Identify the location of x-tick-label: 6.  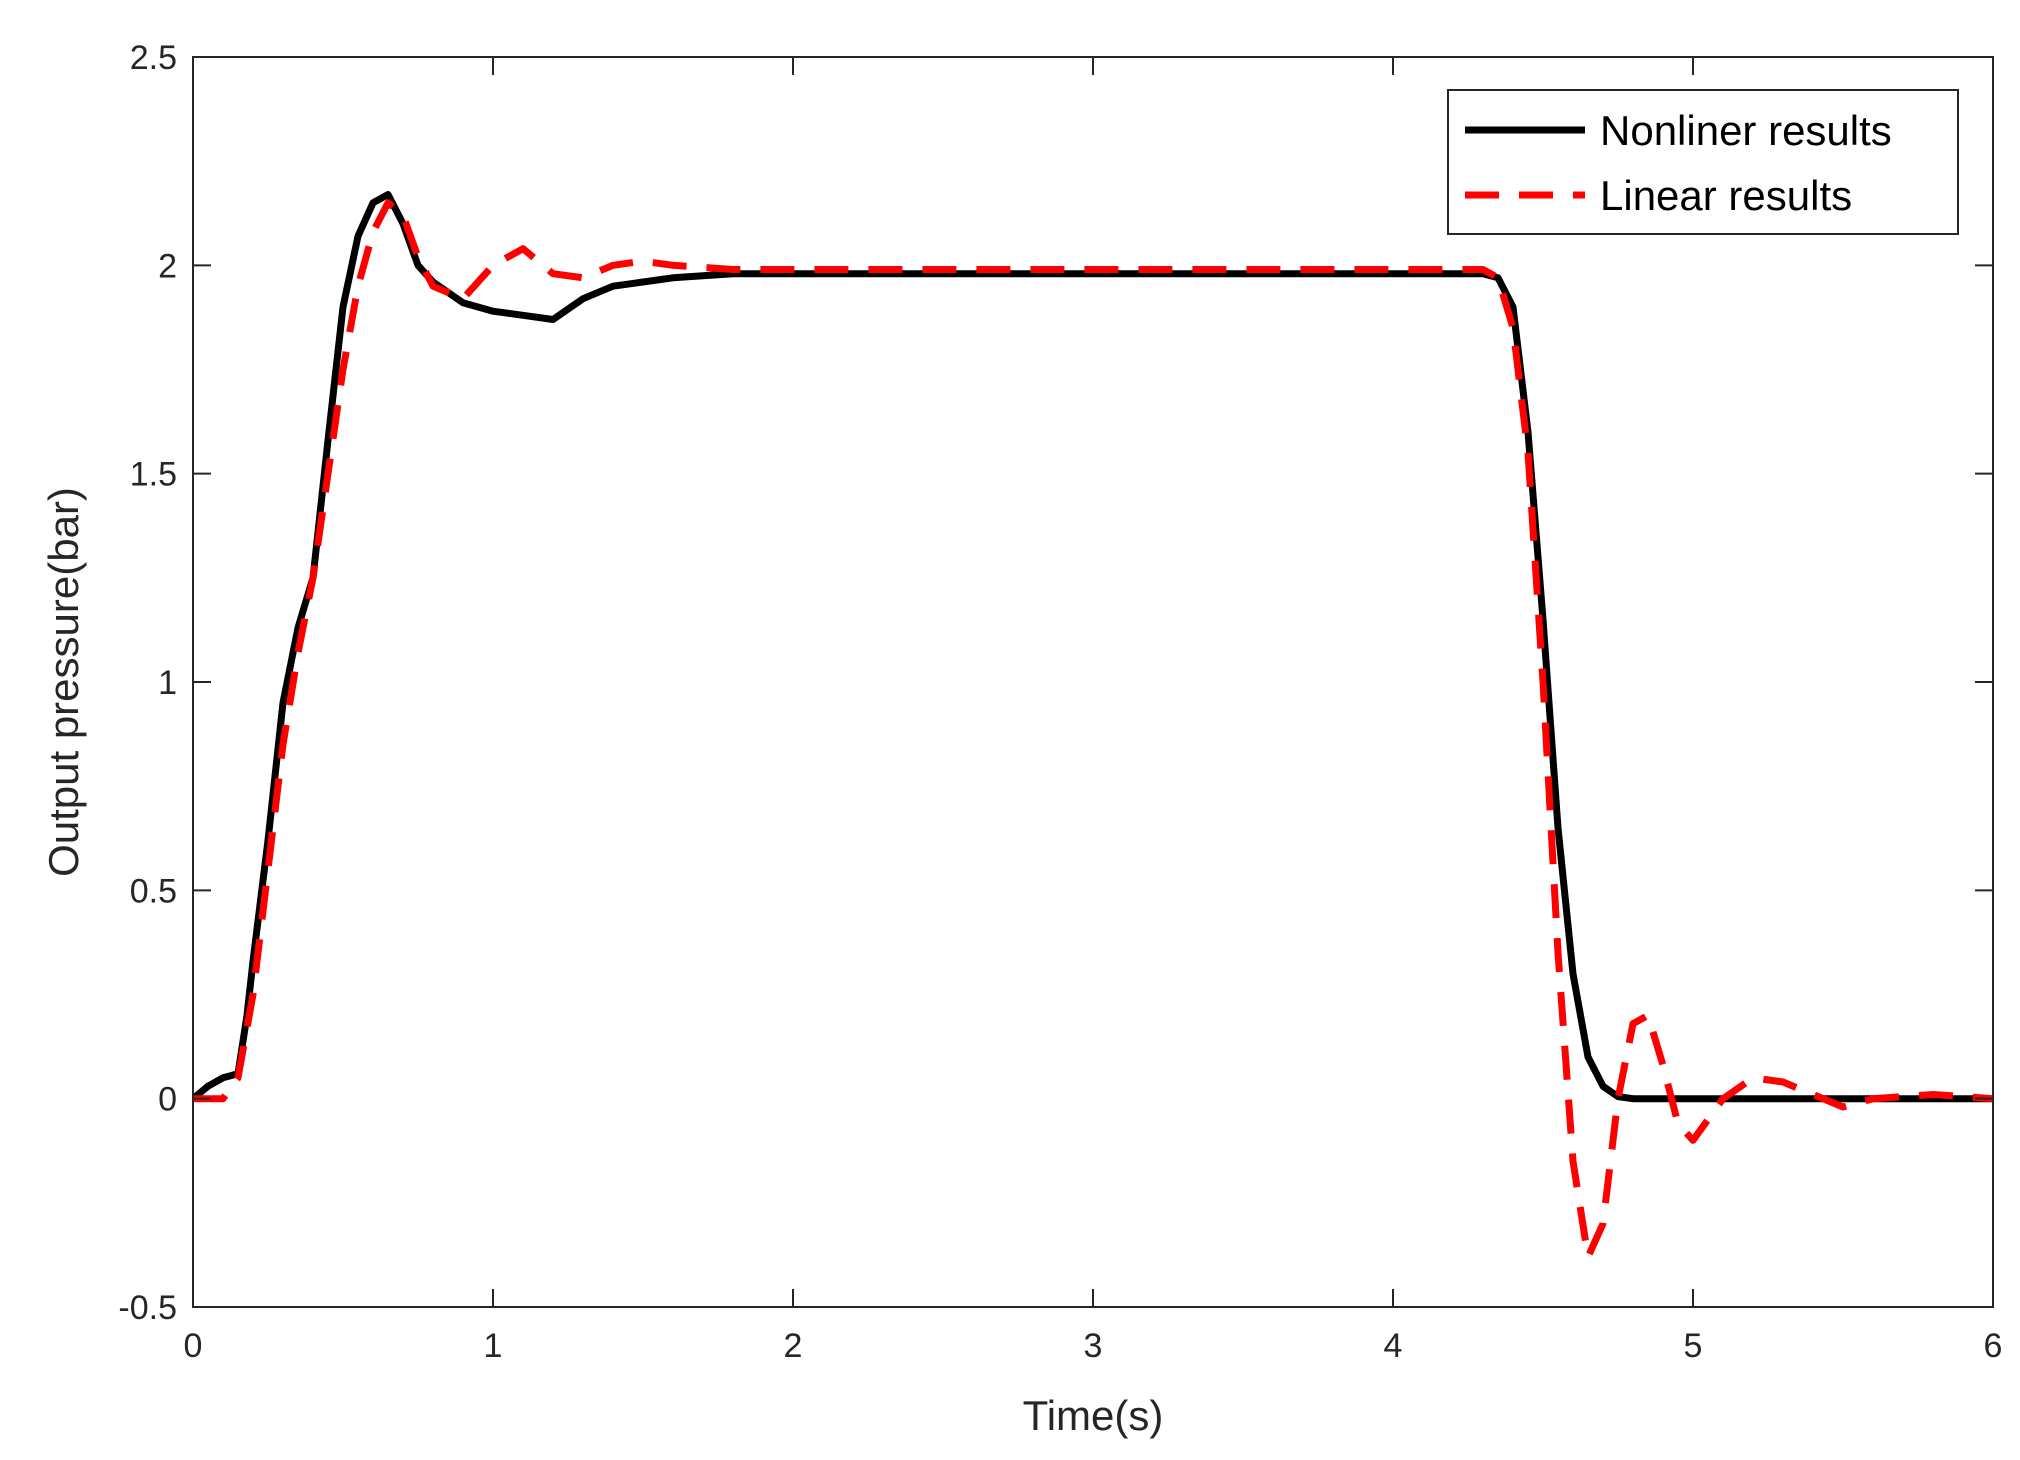
(1993, 1346).